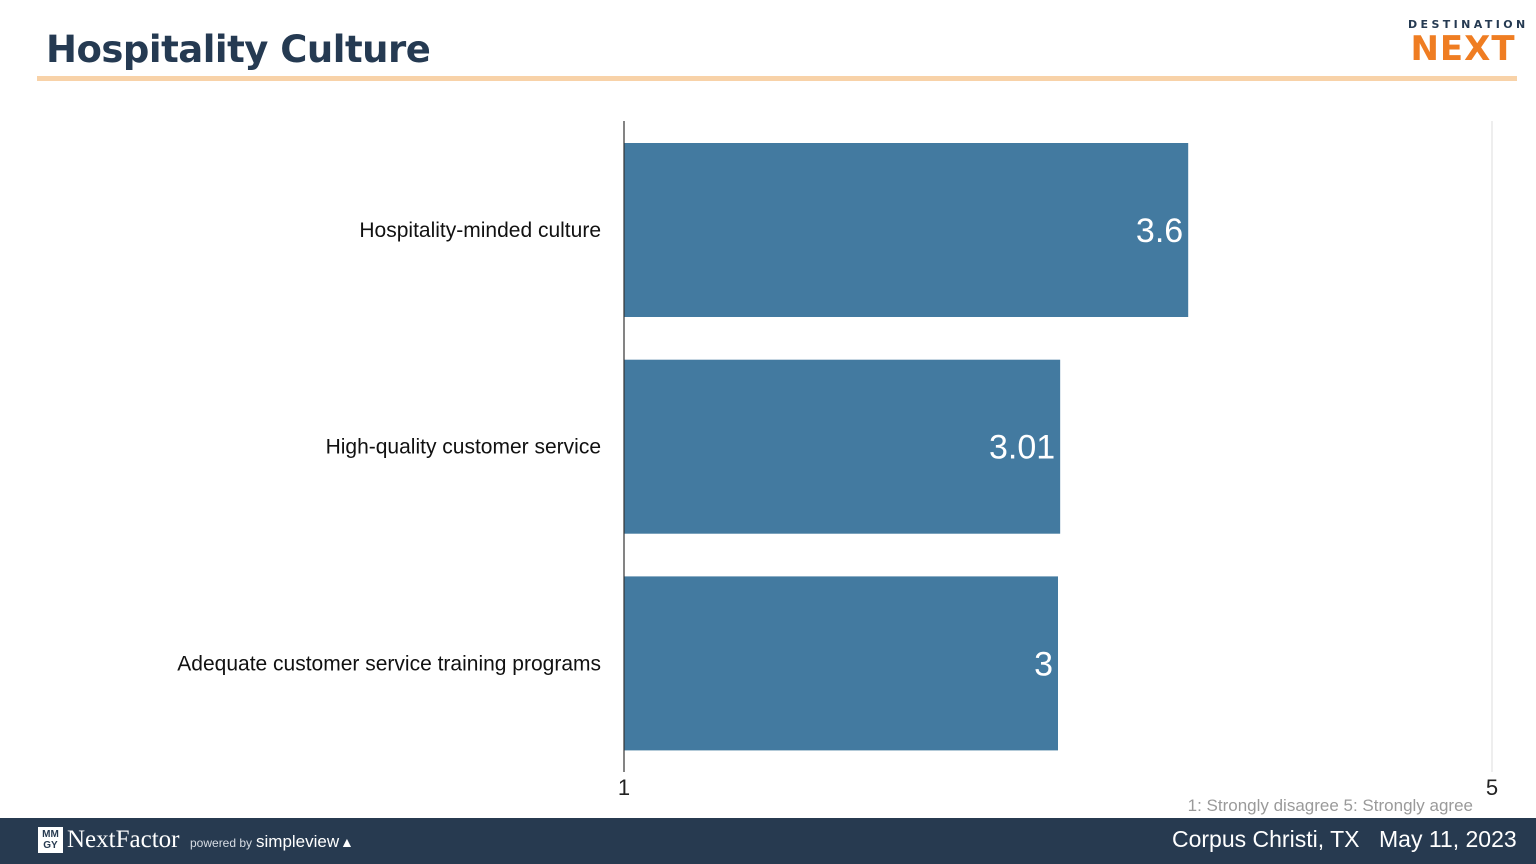 The width and height of the screenshot is (1536, 864). Describe the element at coordinates (1448, 839) in the screenshot. I see `footer-date: May 11, 2023` at that location.